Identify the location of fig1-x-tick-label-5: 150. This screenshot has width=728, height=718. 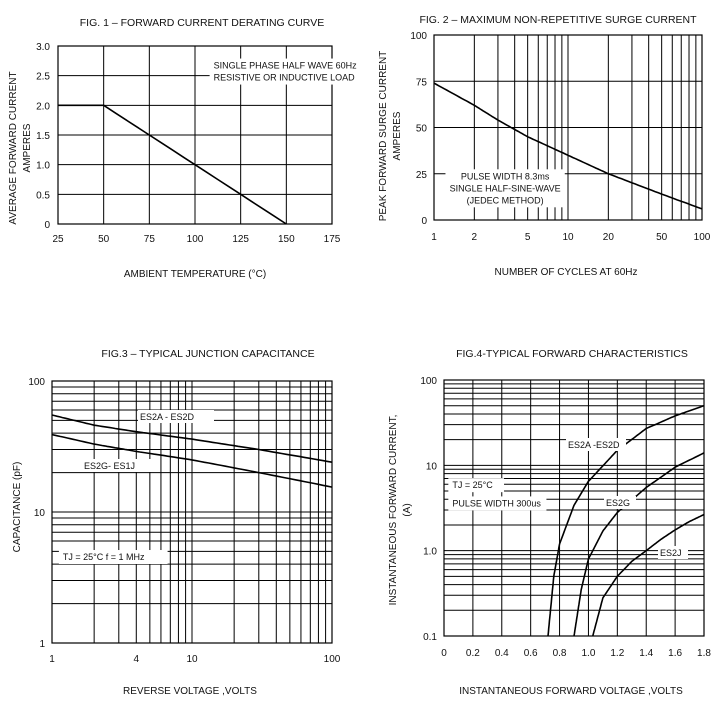
(286, 239).